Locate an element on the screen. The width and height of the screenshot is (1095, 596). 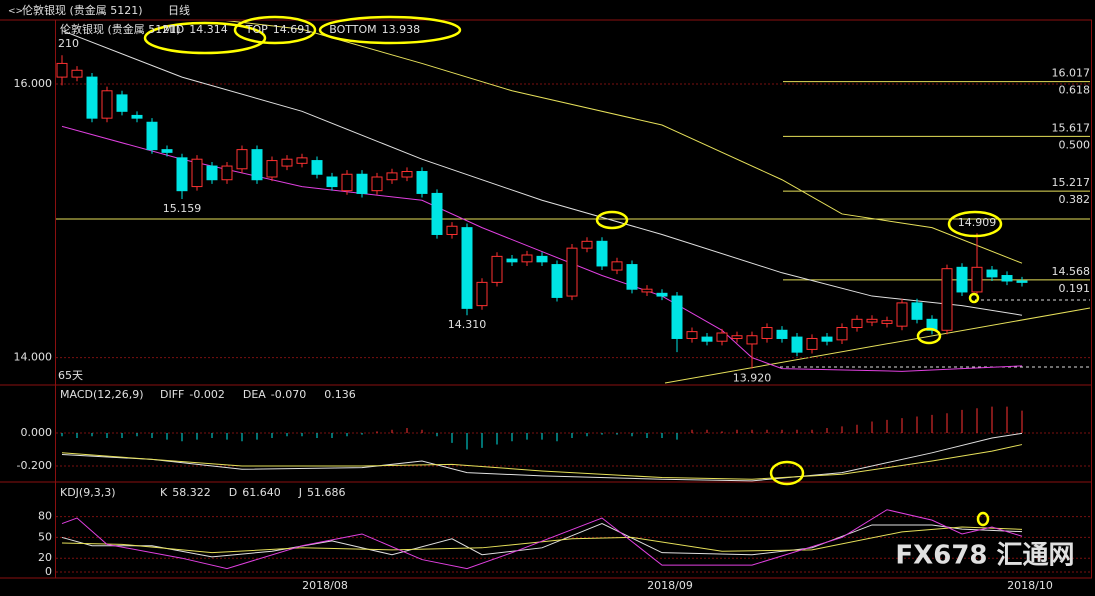
y-tick-label: 0 is located at coordinates (48, 571).